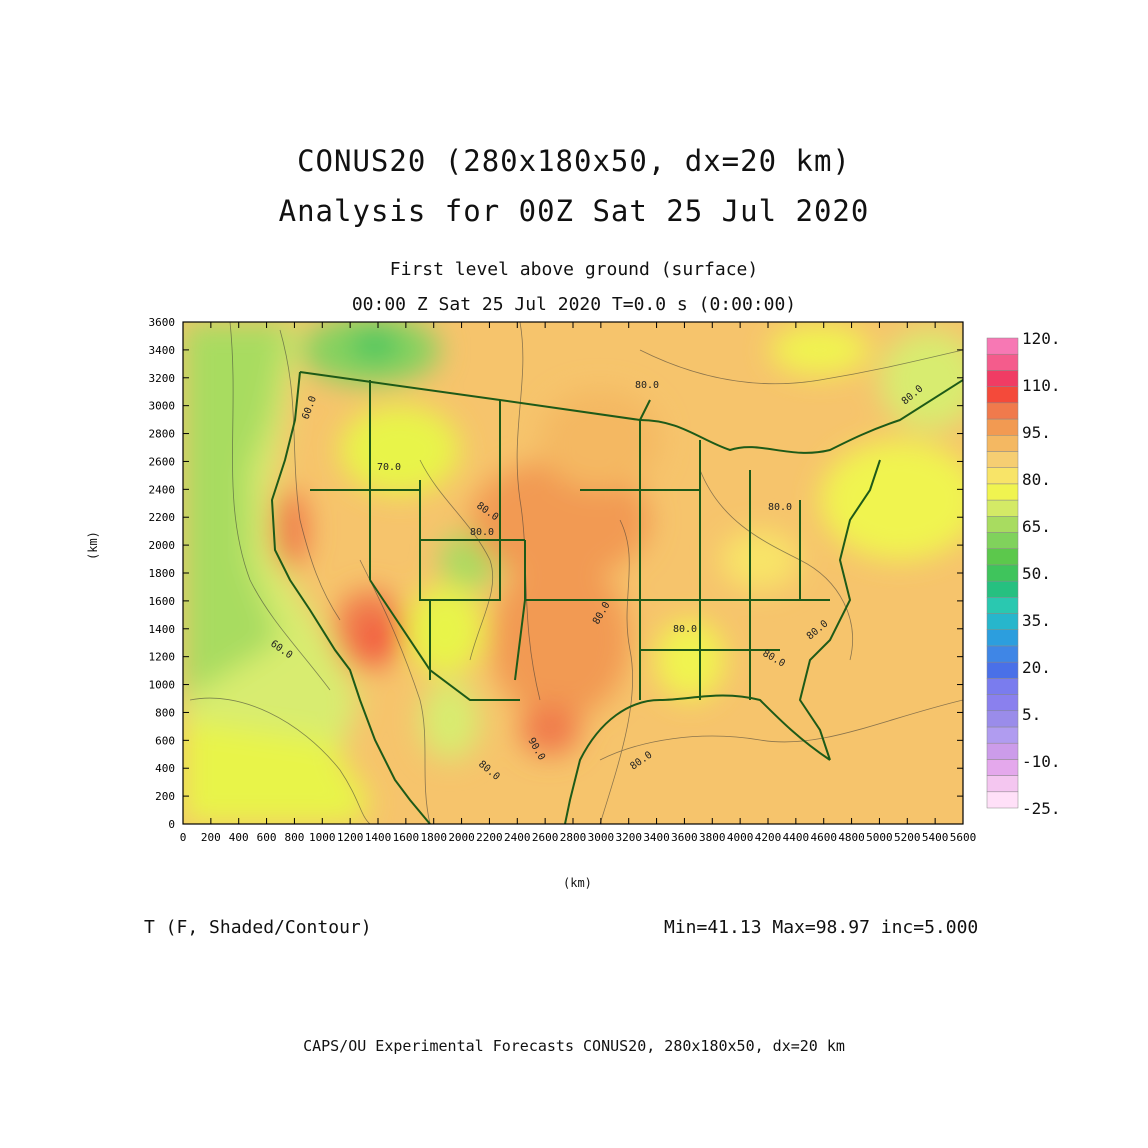  I want to click on color-bar, so click(1002, 573).